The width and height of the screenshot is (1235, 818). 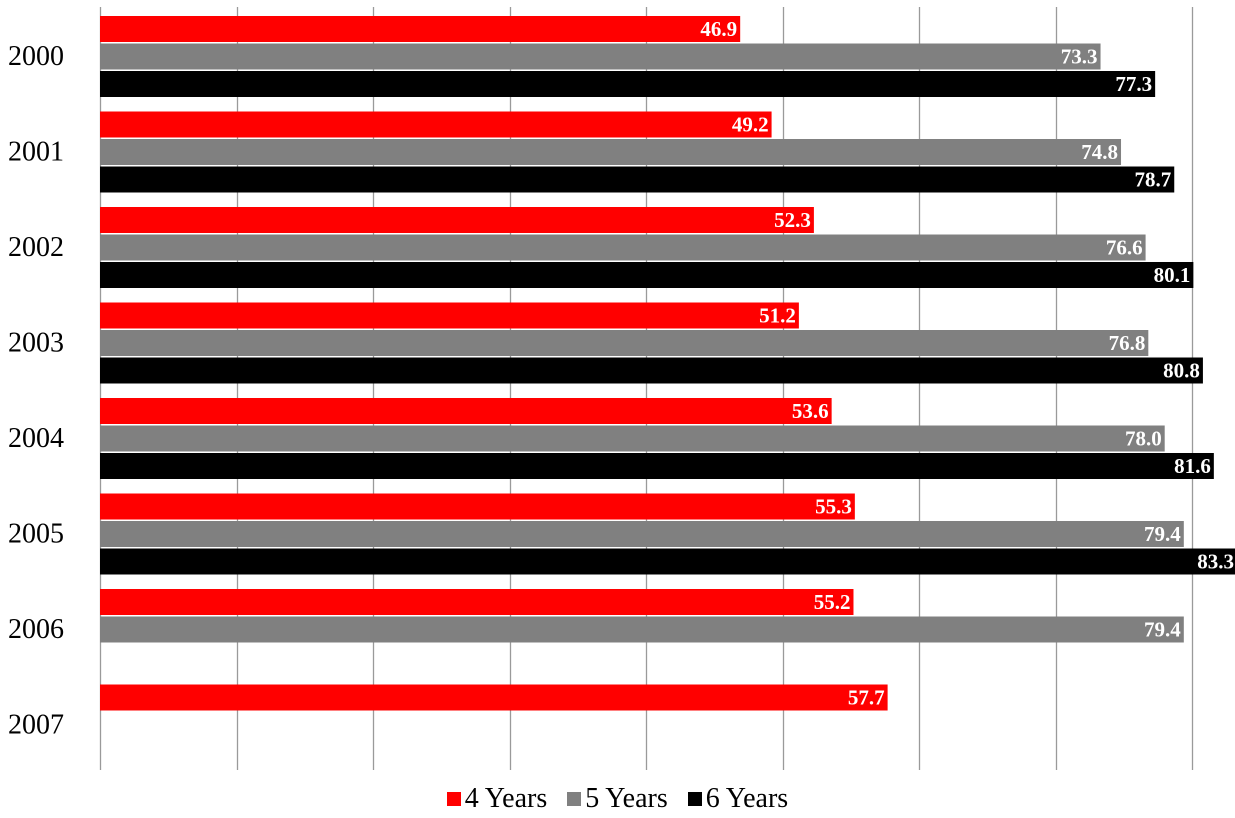 I want to click on category-label-2007: 2007, so click(x=36, y=724).